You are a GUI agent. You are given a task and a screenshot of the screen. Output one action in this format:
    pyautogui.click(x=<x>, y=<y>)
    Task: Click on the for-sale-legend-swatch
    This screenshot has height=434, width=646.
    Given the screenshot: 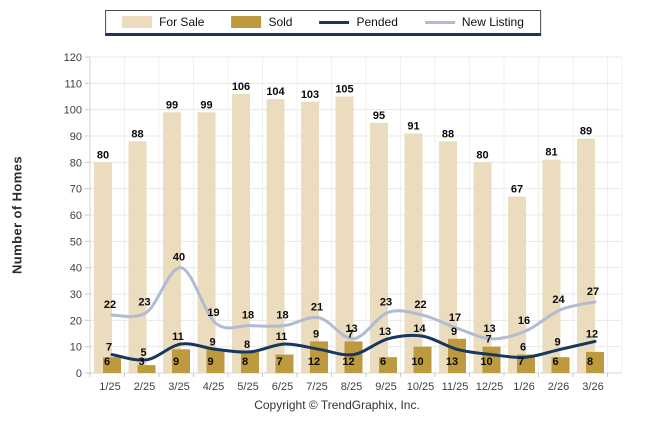 What is the action you would take?
    pyautogui.click(x=137, y=22)
    